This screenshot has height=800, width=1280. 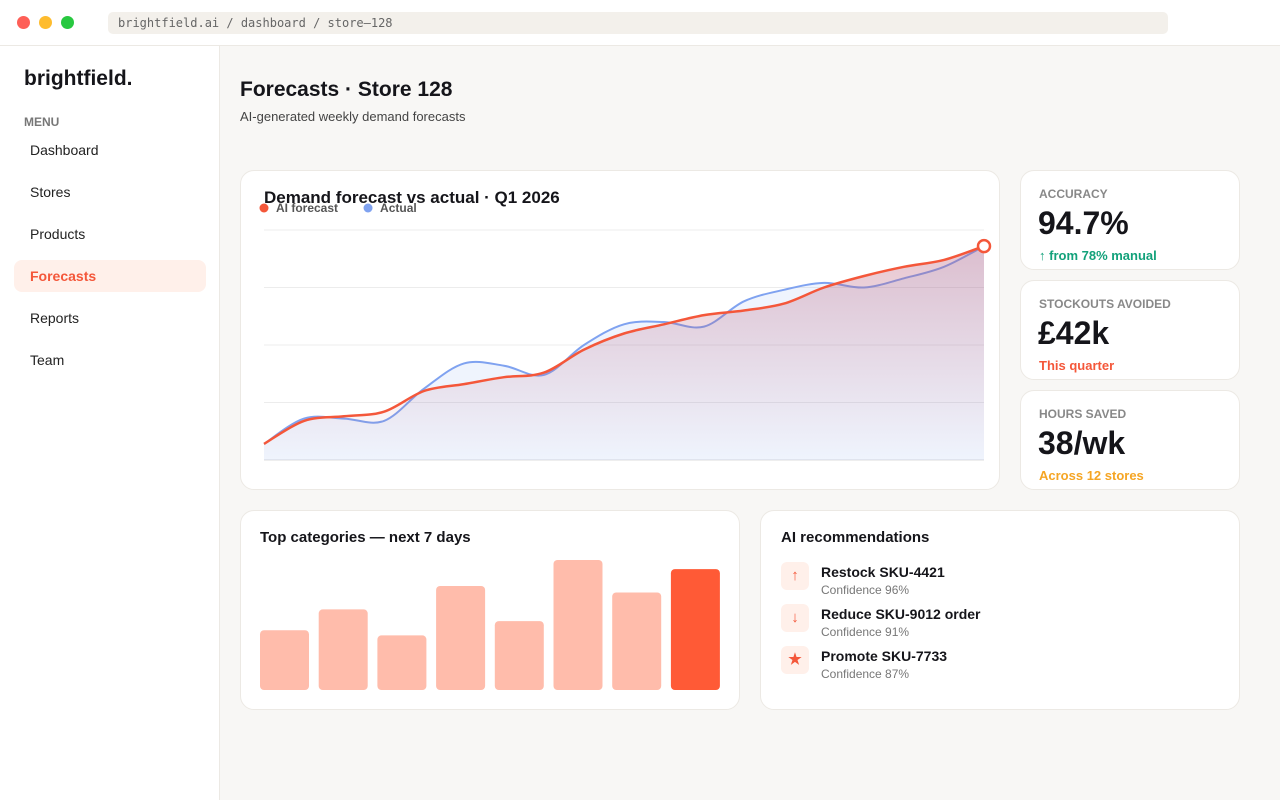 I want to click on nav-item: Forecasts, so click(x=110, y=276).